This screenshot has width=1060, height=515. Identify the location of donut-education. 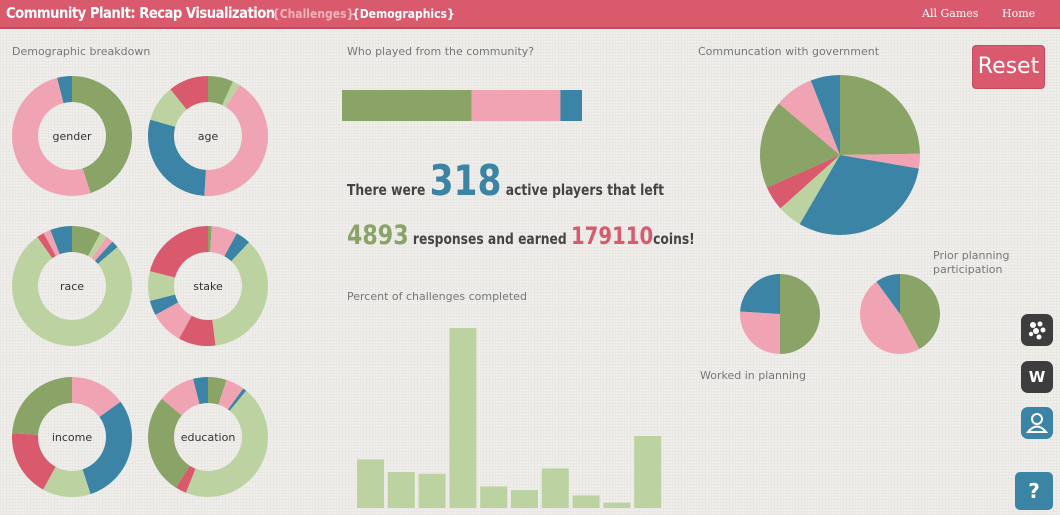
(207, 437).